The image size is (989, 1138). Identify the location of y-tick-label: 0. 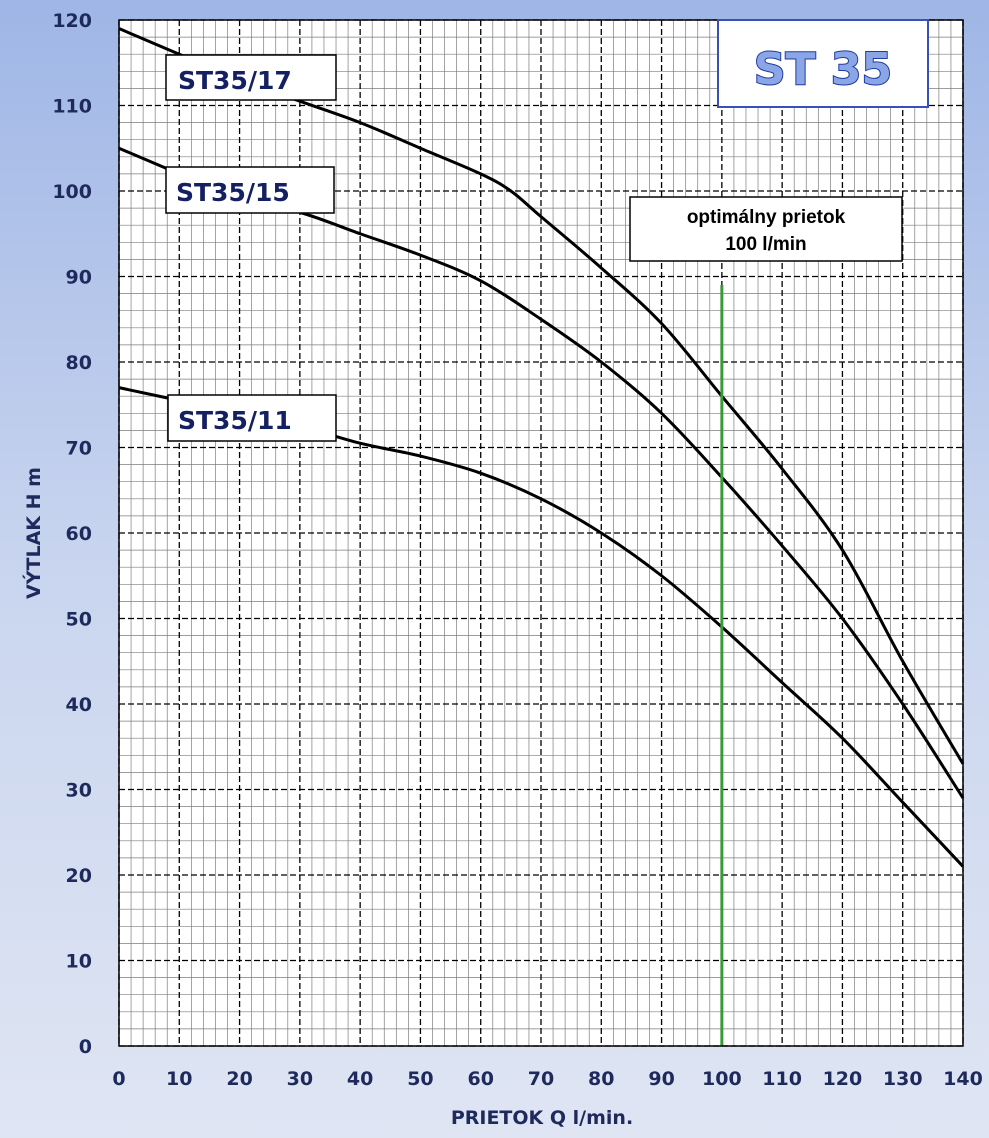
(85, 1047).